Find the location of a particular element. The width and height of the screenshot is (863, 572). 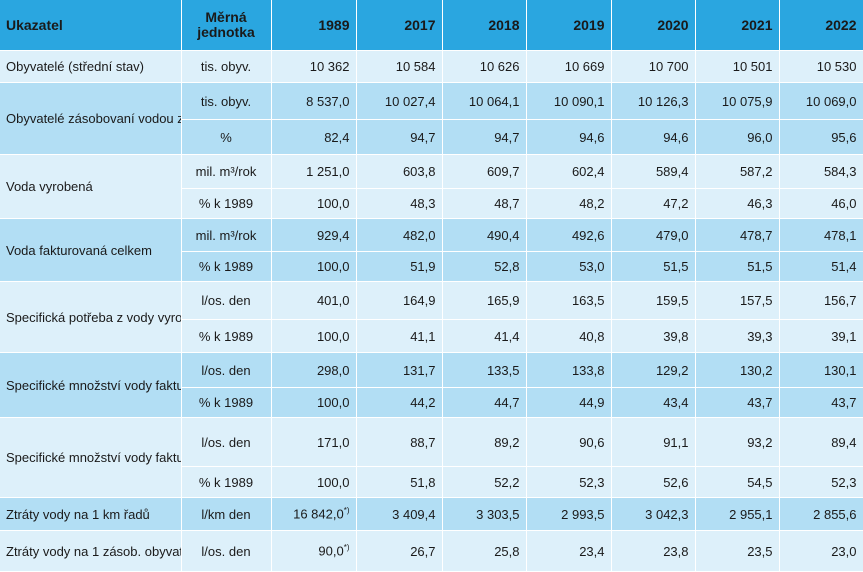

year-header-2022: 2022 is located at coordinates (821, 25).